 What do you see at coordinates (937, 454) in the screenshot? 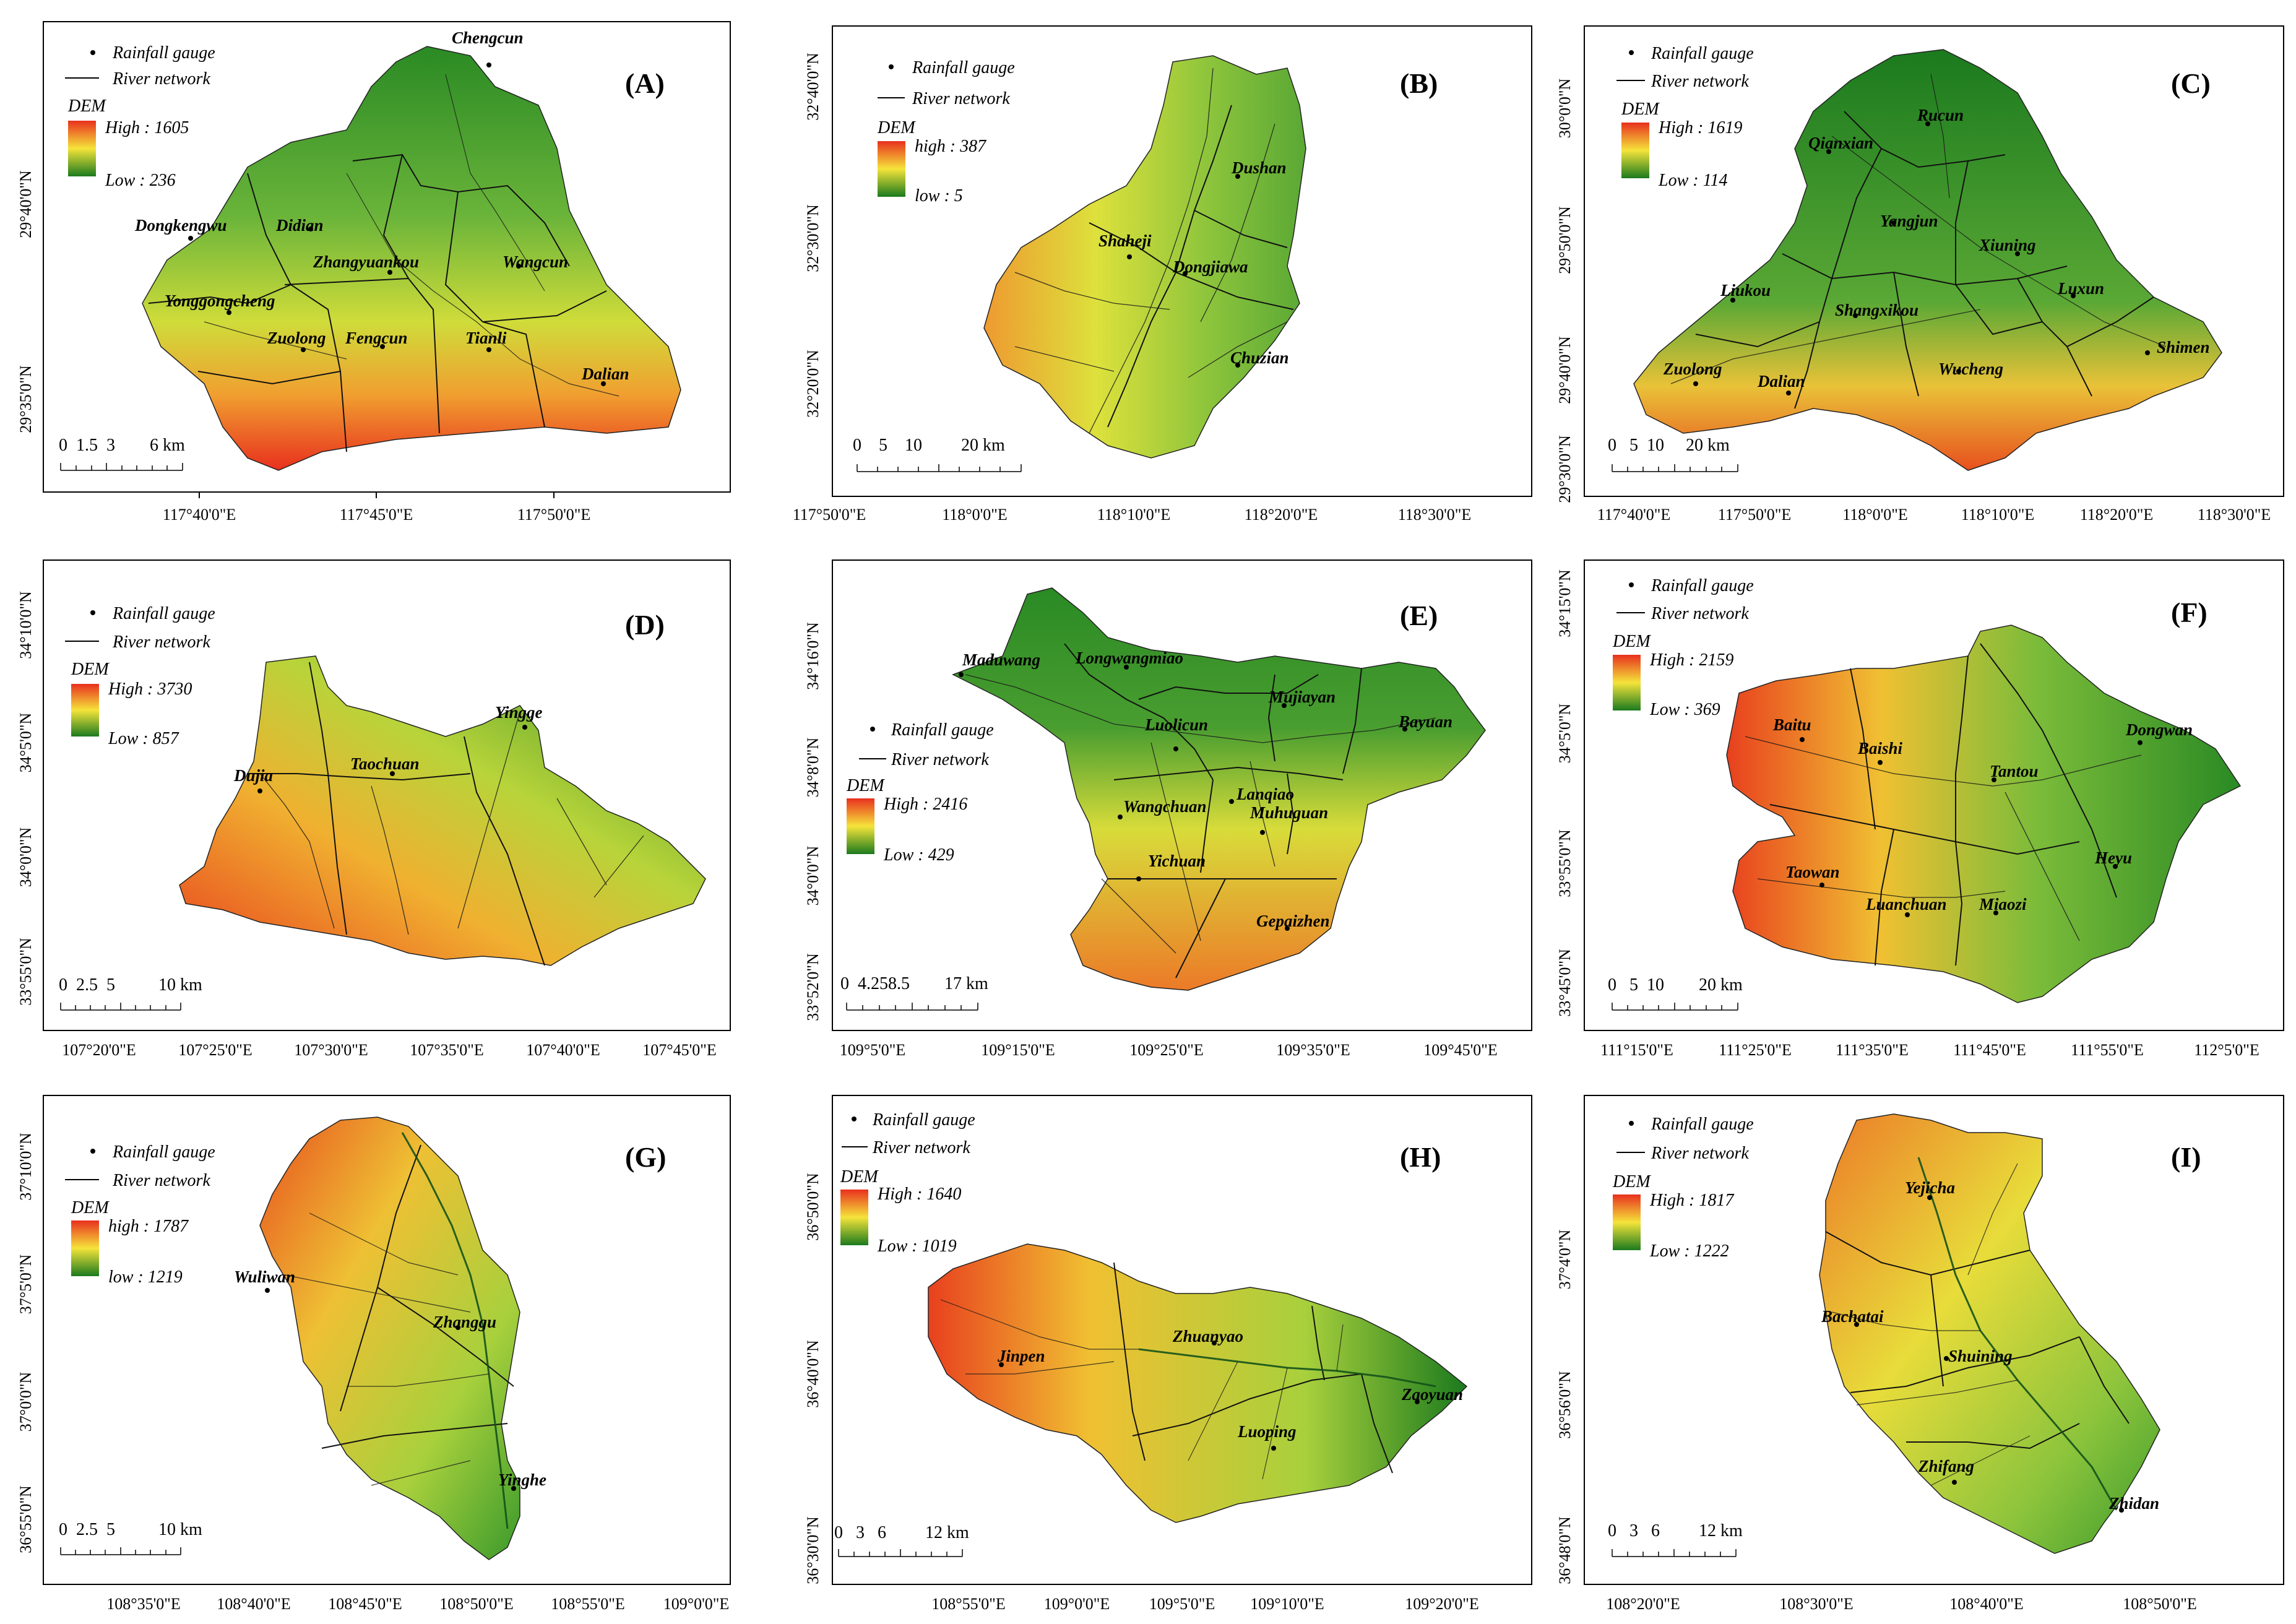
I see `scale-bar: 0 5 10 20 km` at bounding box center [937, 454].